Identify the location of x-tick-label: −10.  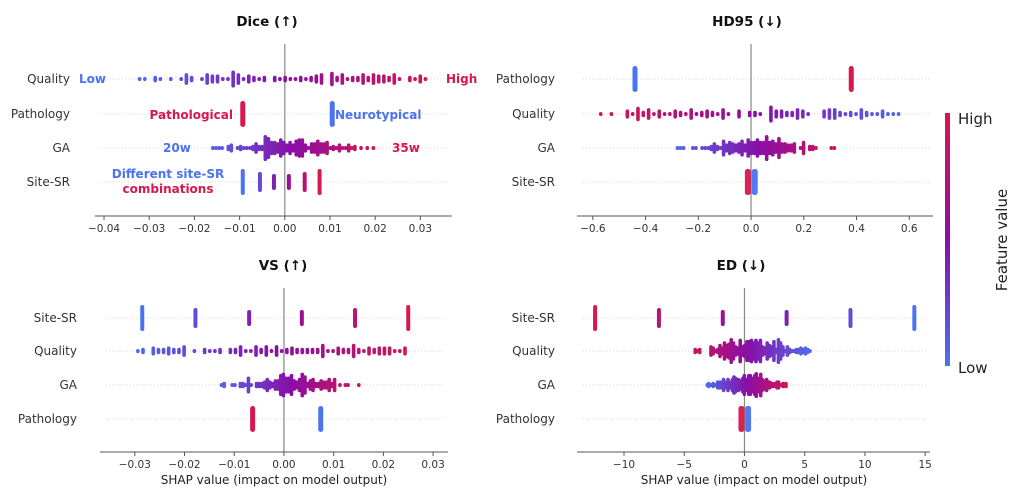
(624, 465).